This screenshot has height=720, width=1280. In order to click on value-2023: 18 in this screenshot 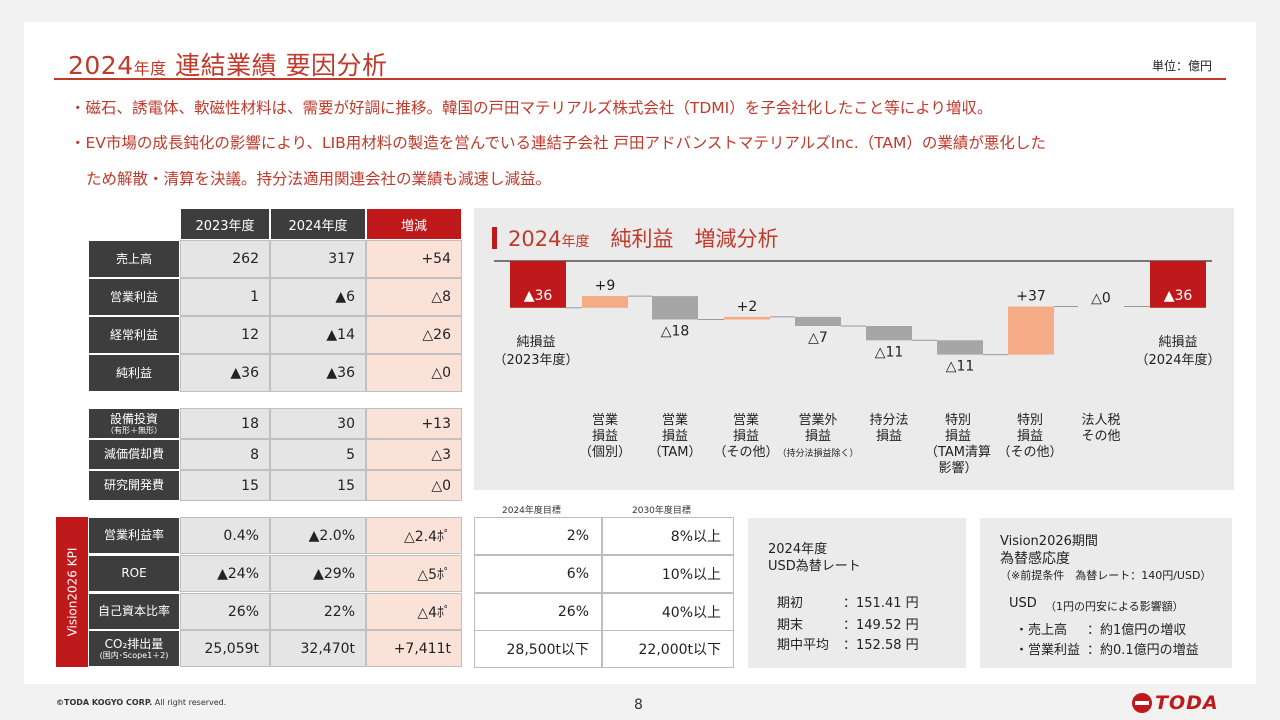, I will do `click(225, 423)`.